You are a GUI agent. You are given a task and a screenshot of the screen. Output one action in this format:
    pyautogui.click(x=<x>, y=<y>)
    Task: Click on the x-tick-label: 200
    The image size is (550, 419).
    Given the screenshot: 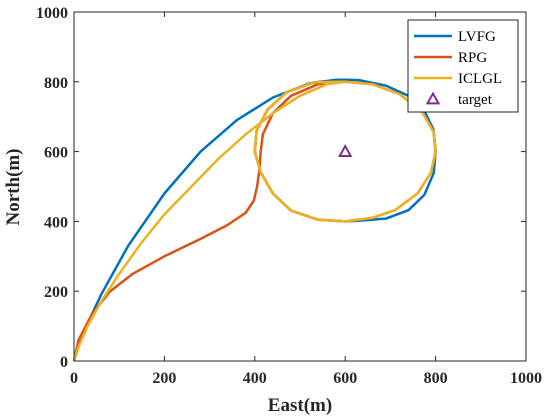 What is the action you would take?
    pyautogui.click(x=164, y=378)
    